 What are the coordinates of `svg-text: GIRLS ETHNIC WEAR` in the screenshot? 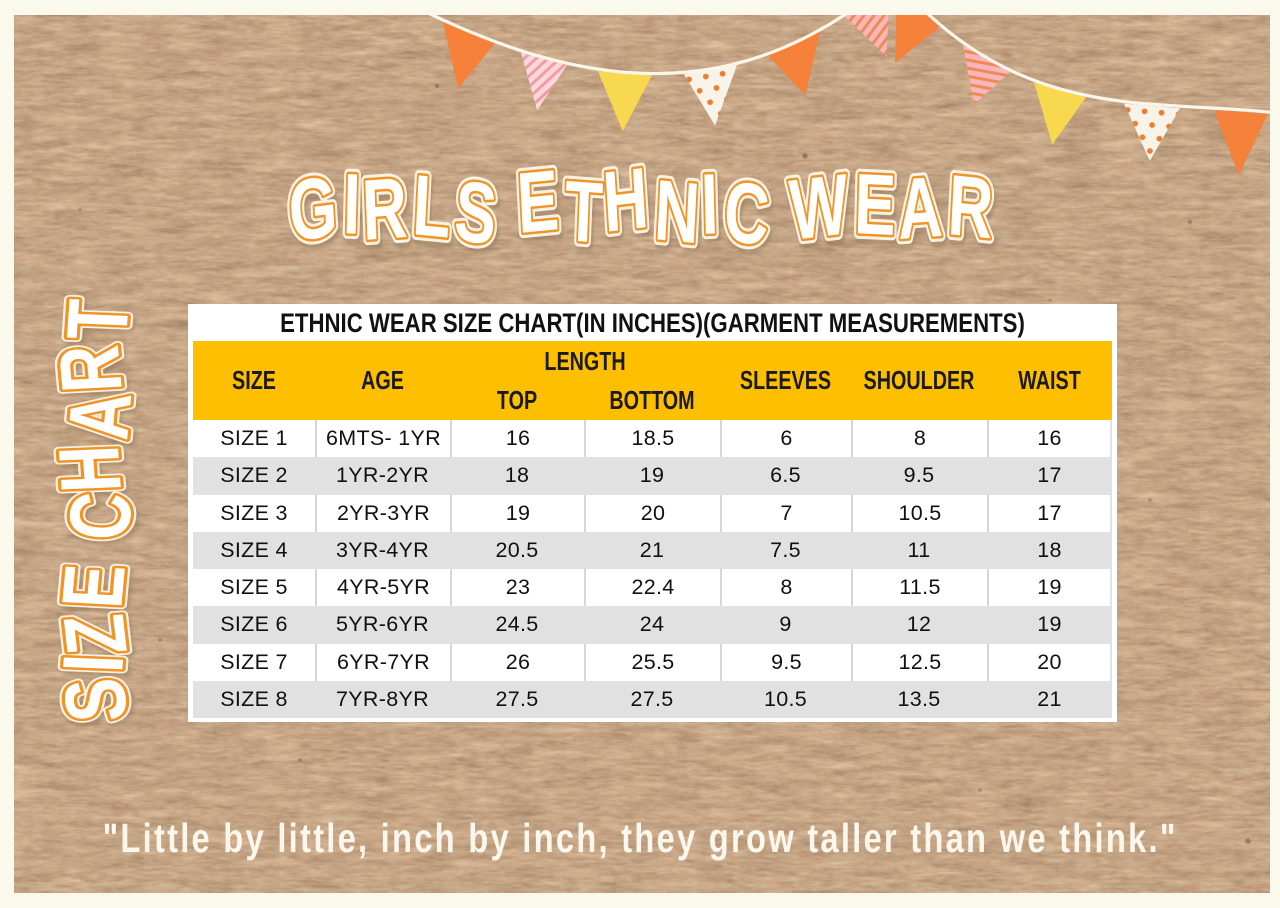 It's located at (642, 206).